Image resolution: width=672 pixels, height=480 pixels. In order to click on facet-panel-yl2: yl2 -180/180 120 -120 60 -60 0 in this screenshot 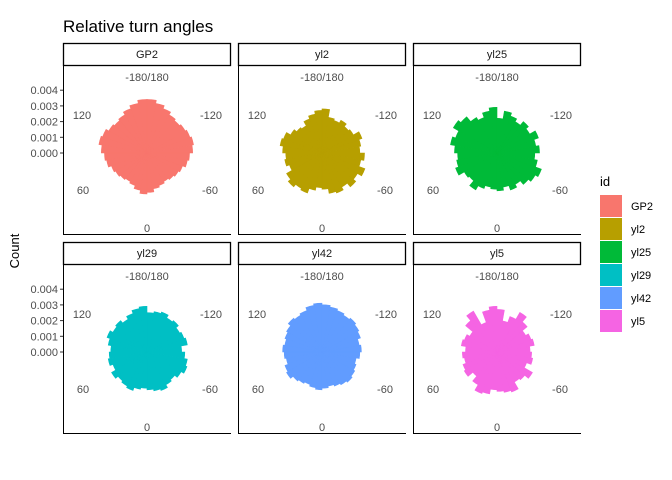, I will do `click(322, 138)`.